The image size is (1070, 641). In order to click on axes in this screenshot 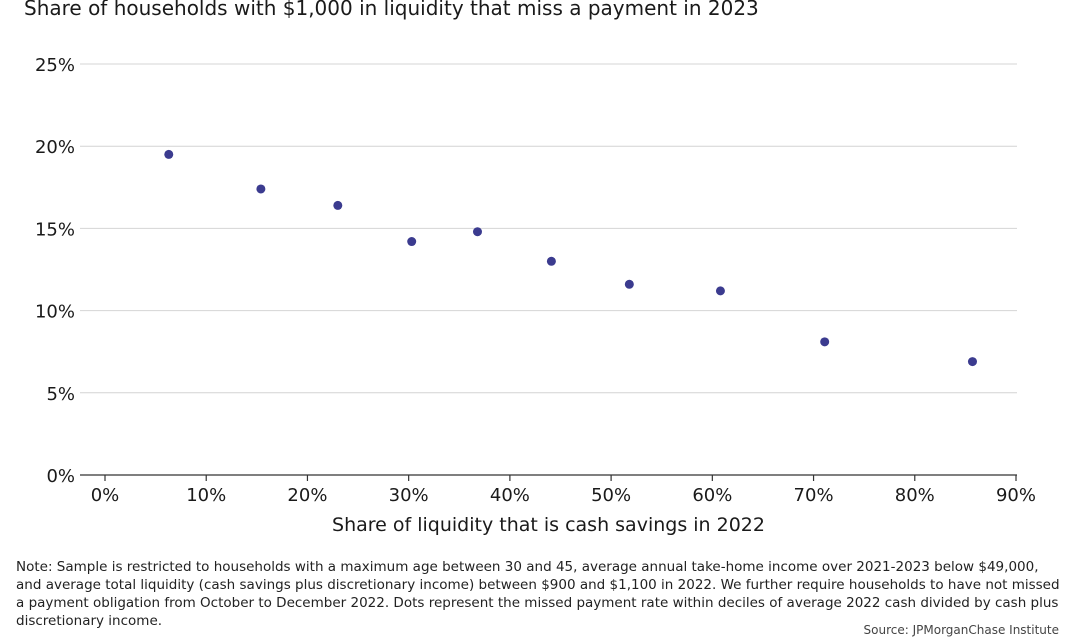, I will do `click(548, 477)`.